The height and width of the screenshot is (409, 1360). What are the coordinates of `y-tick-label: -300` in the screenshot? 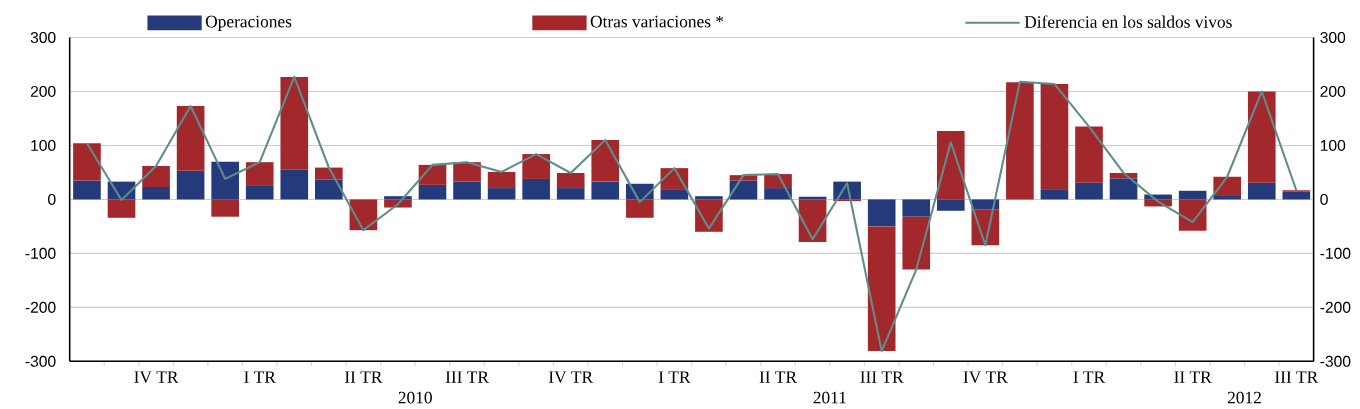 It's located at (40, 361).